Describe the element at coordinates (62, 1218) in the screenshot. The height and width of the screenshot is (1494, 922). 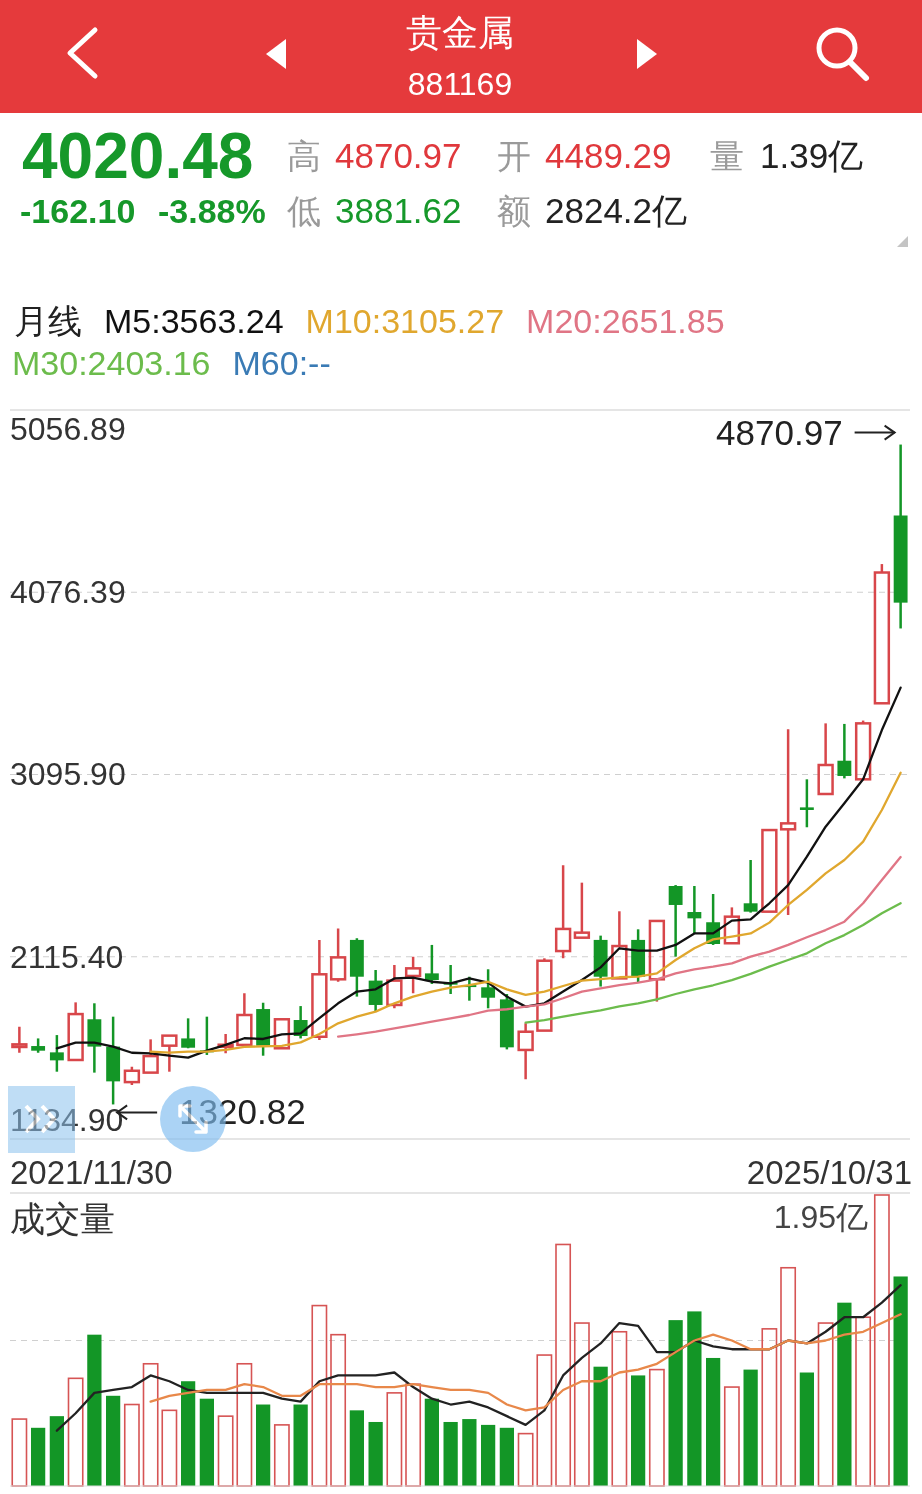
I see `chart-title: 成交量` at that location.